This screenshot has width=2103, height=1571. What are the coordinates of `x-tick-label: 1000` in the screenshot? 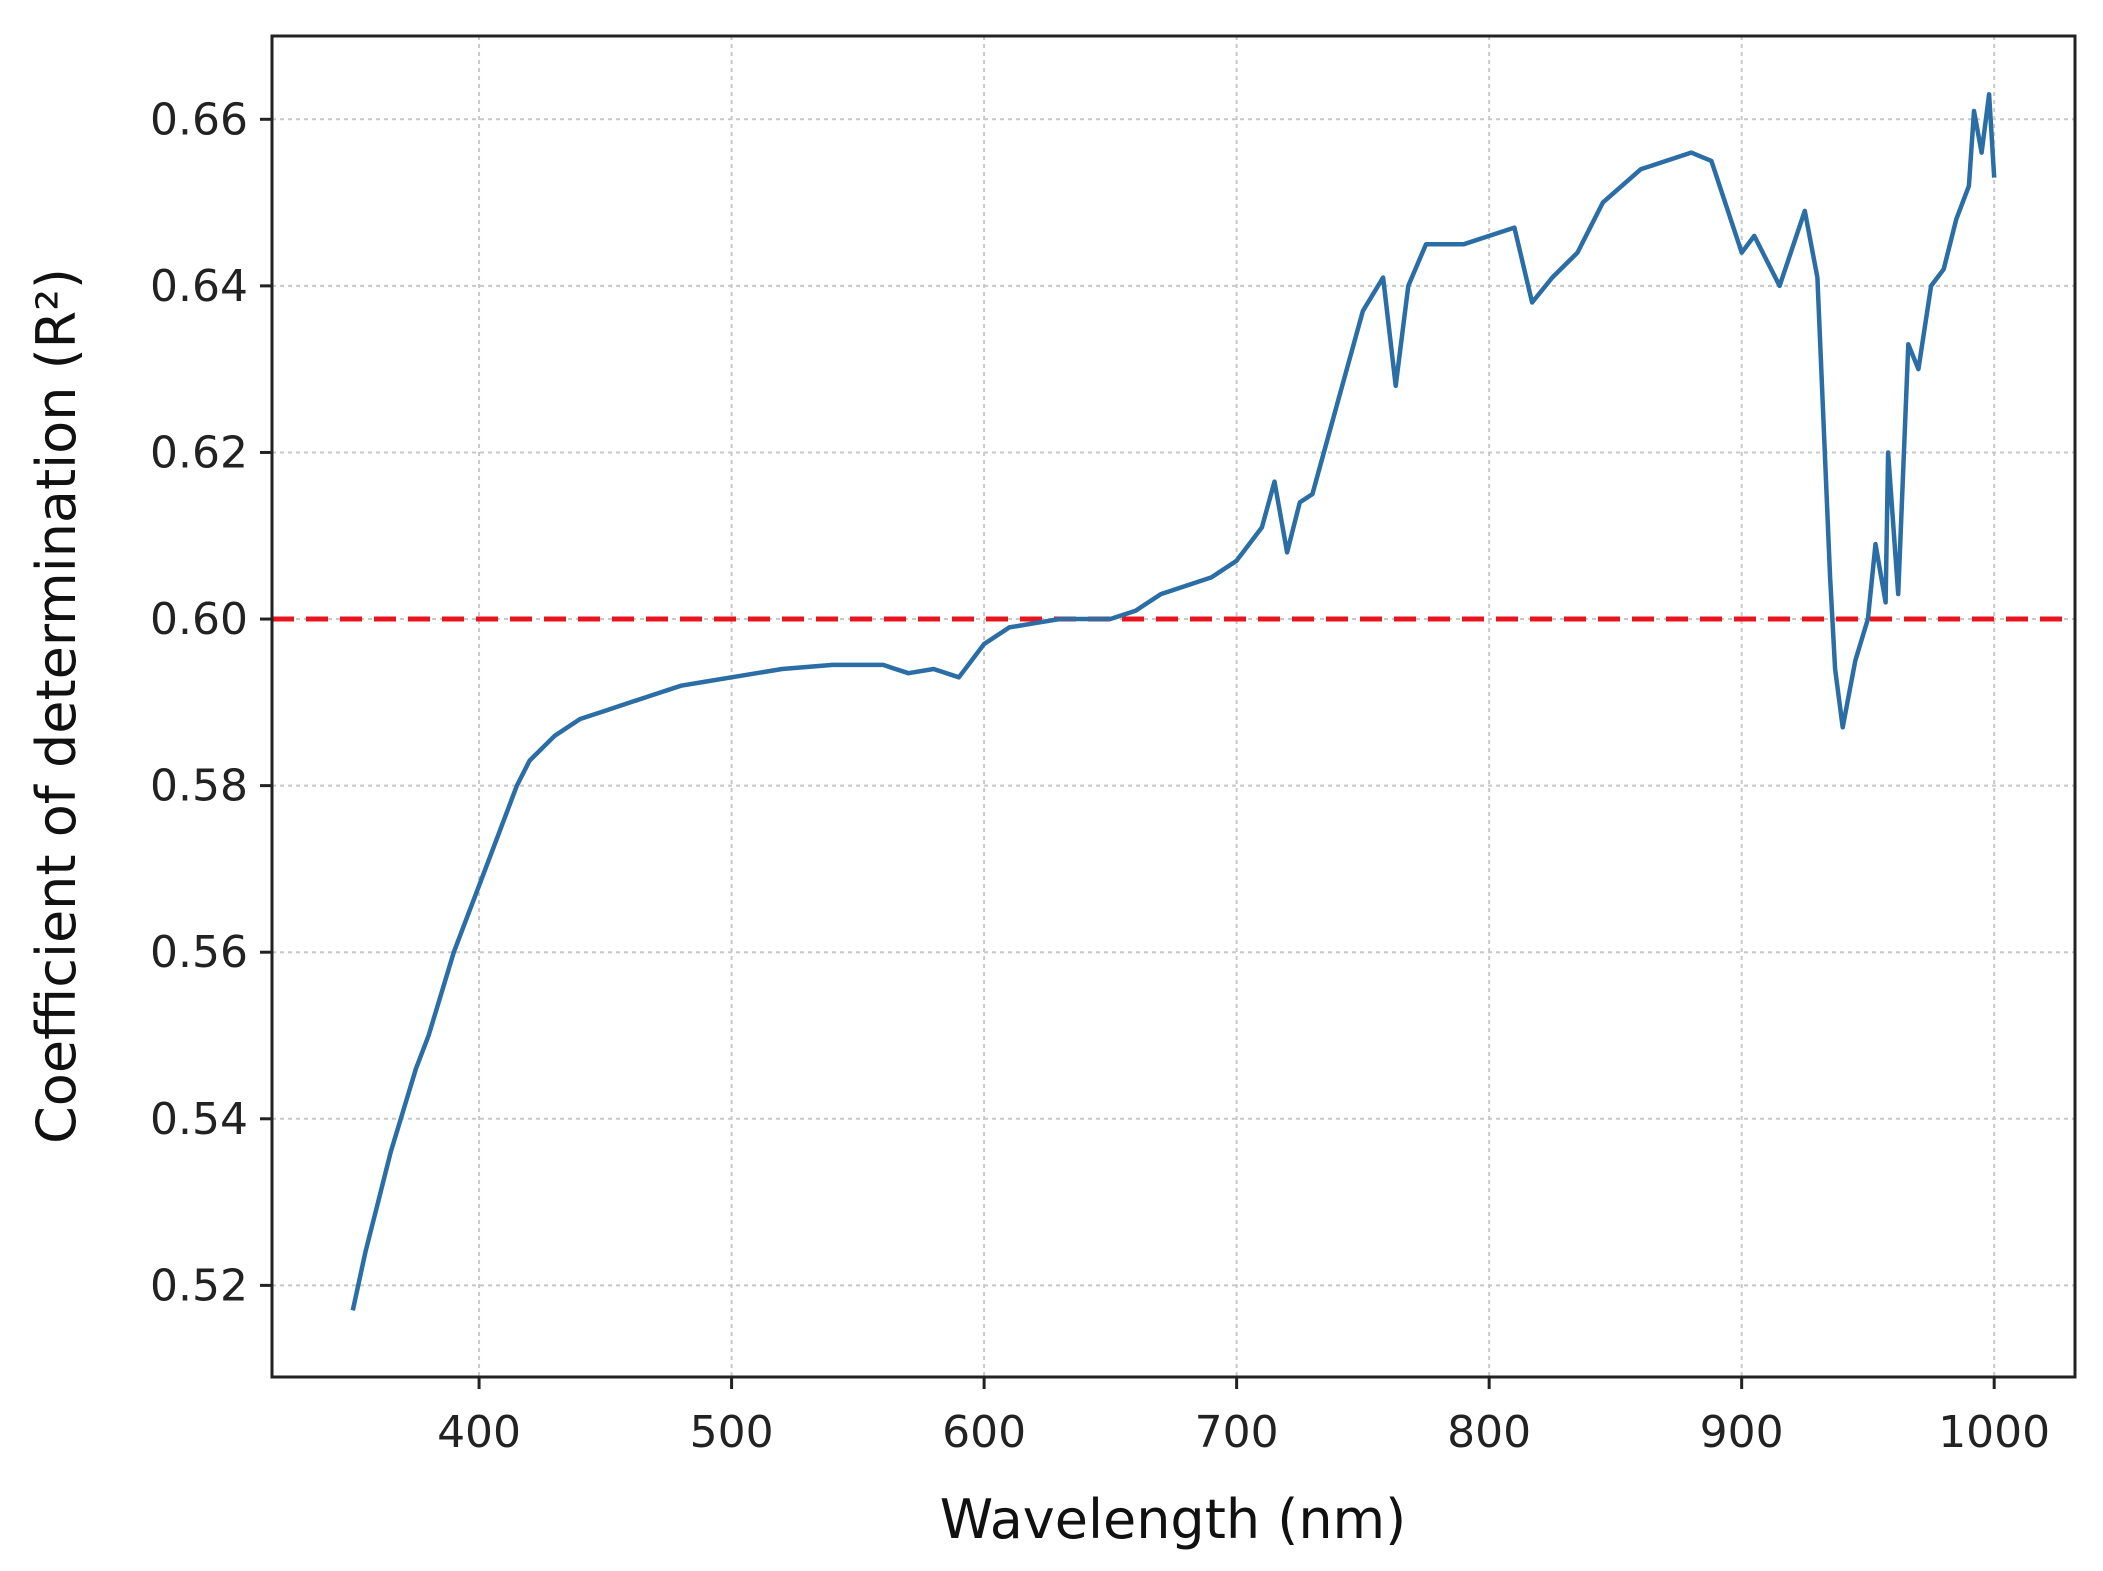 It's located at (1994, 1432).